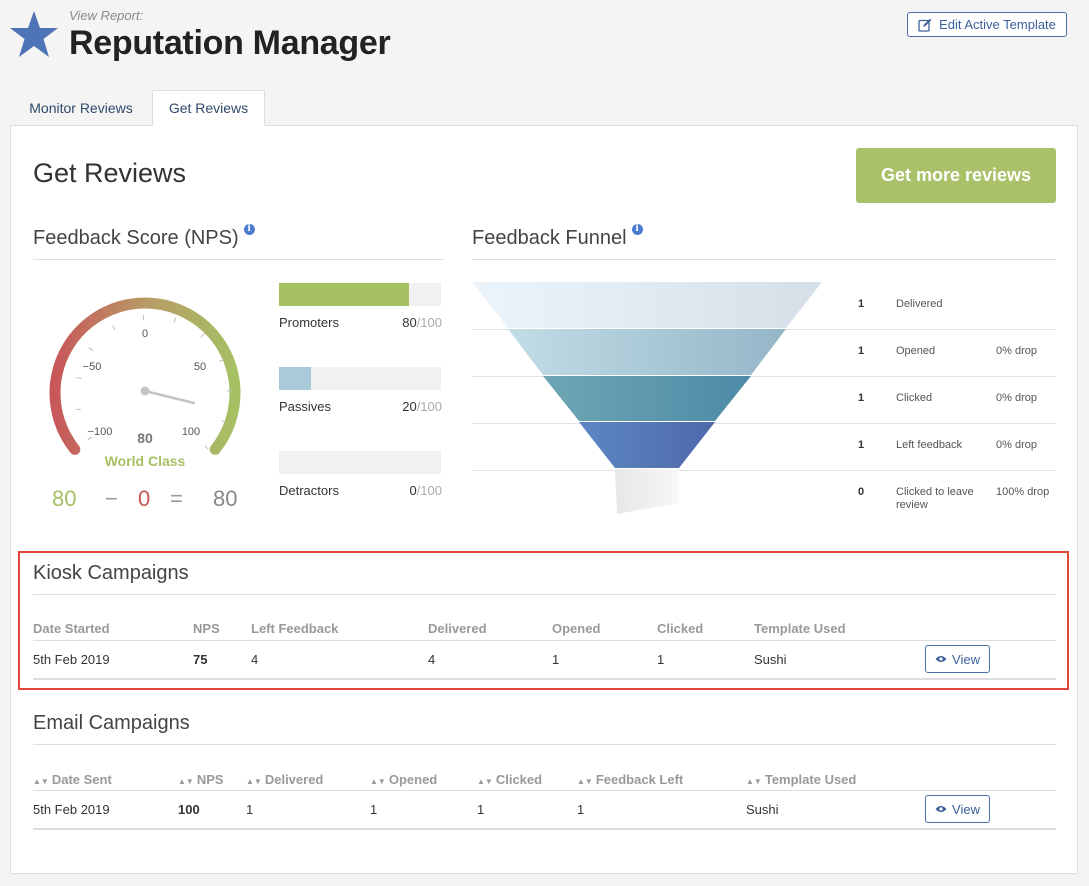  What do you see at coordinates (764, 259) in the screenshot?
I see `funnel-divider` at bounding box center [764, 259].